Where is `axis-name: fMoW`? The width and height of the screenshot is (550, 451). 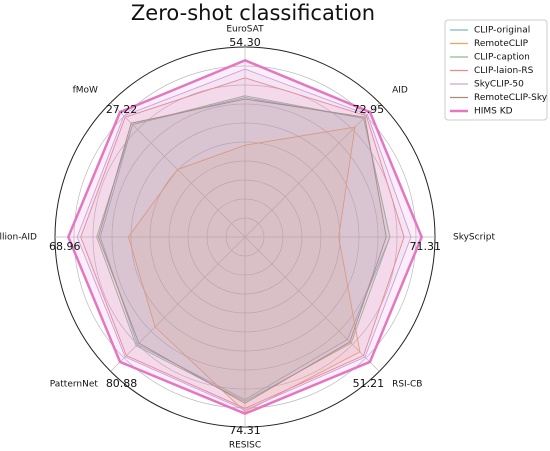
axis-name: fMoW is located at coordinates (85, 90).